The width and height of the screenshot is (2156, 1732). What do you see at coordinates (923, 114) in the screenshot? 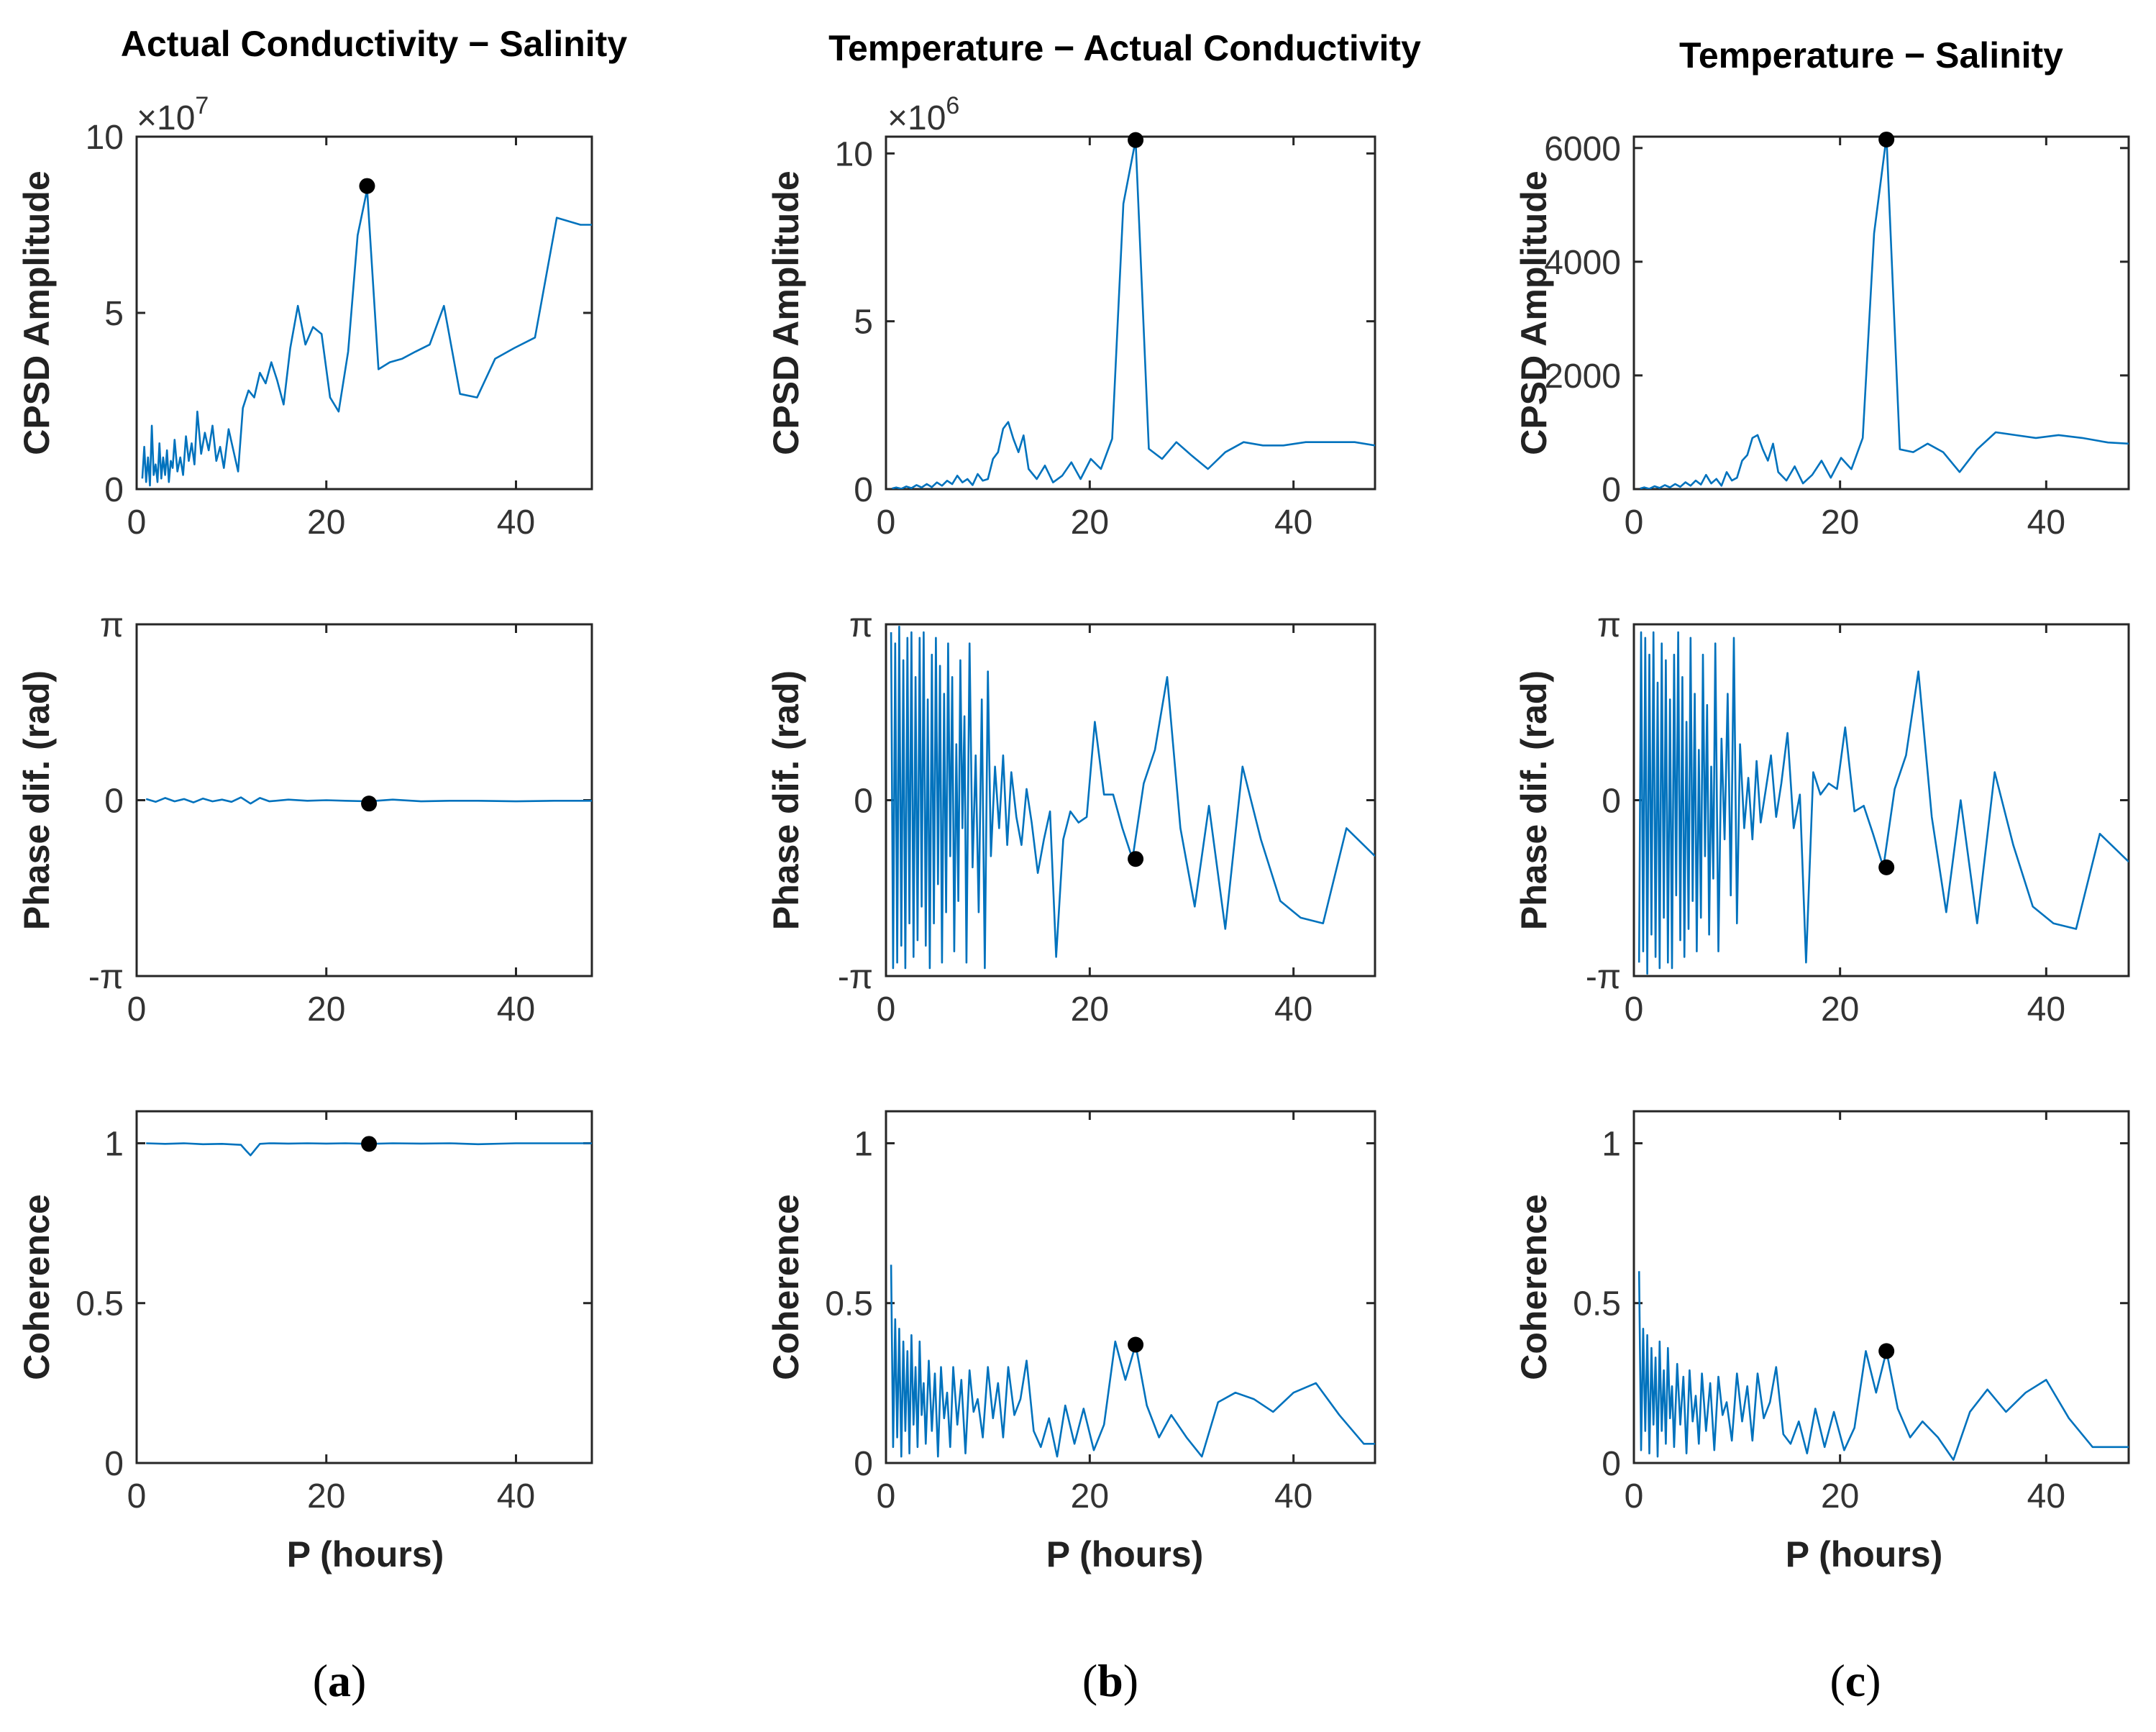
I see `exponent-b: ×10⁶` at bounding box center [923, 114].